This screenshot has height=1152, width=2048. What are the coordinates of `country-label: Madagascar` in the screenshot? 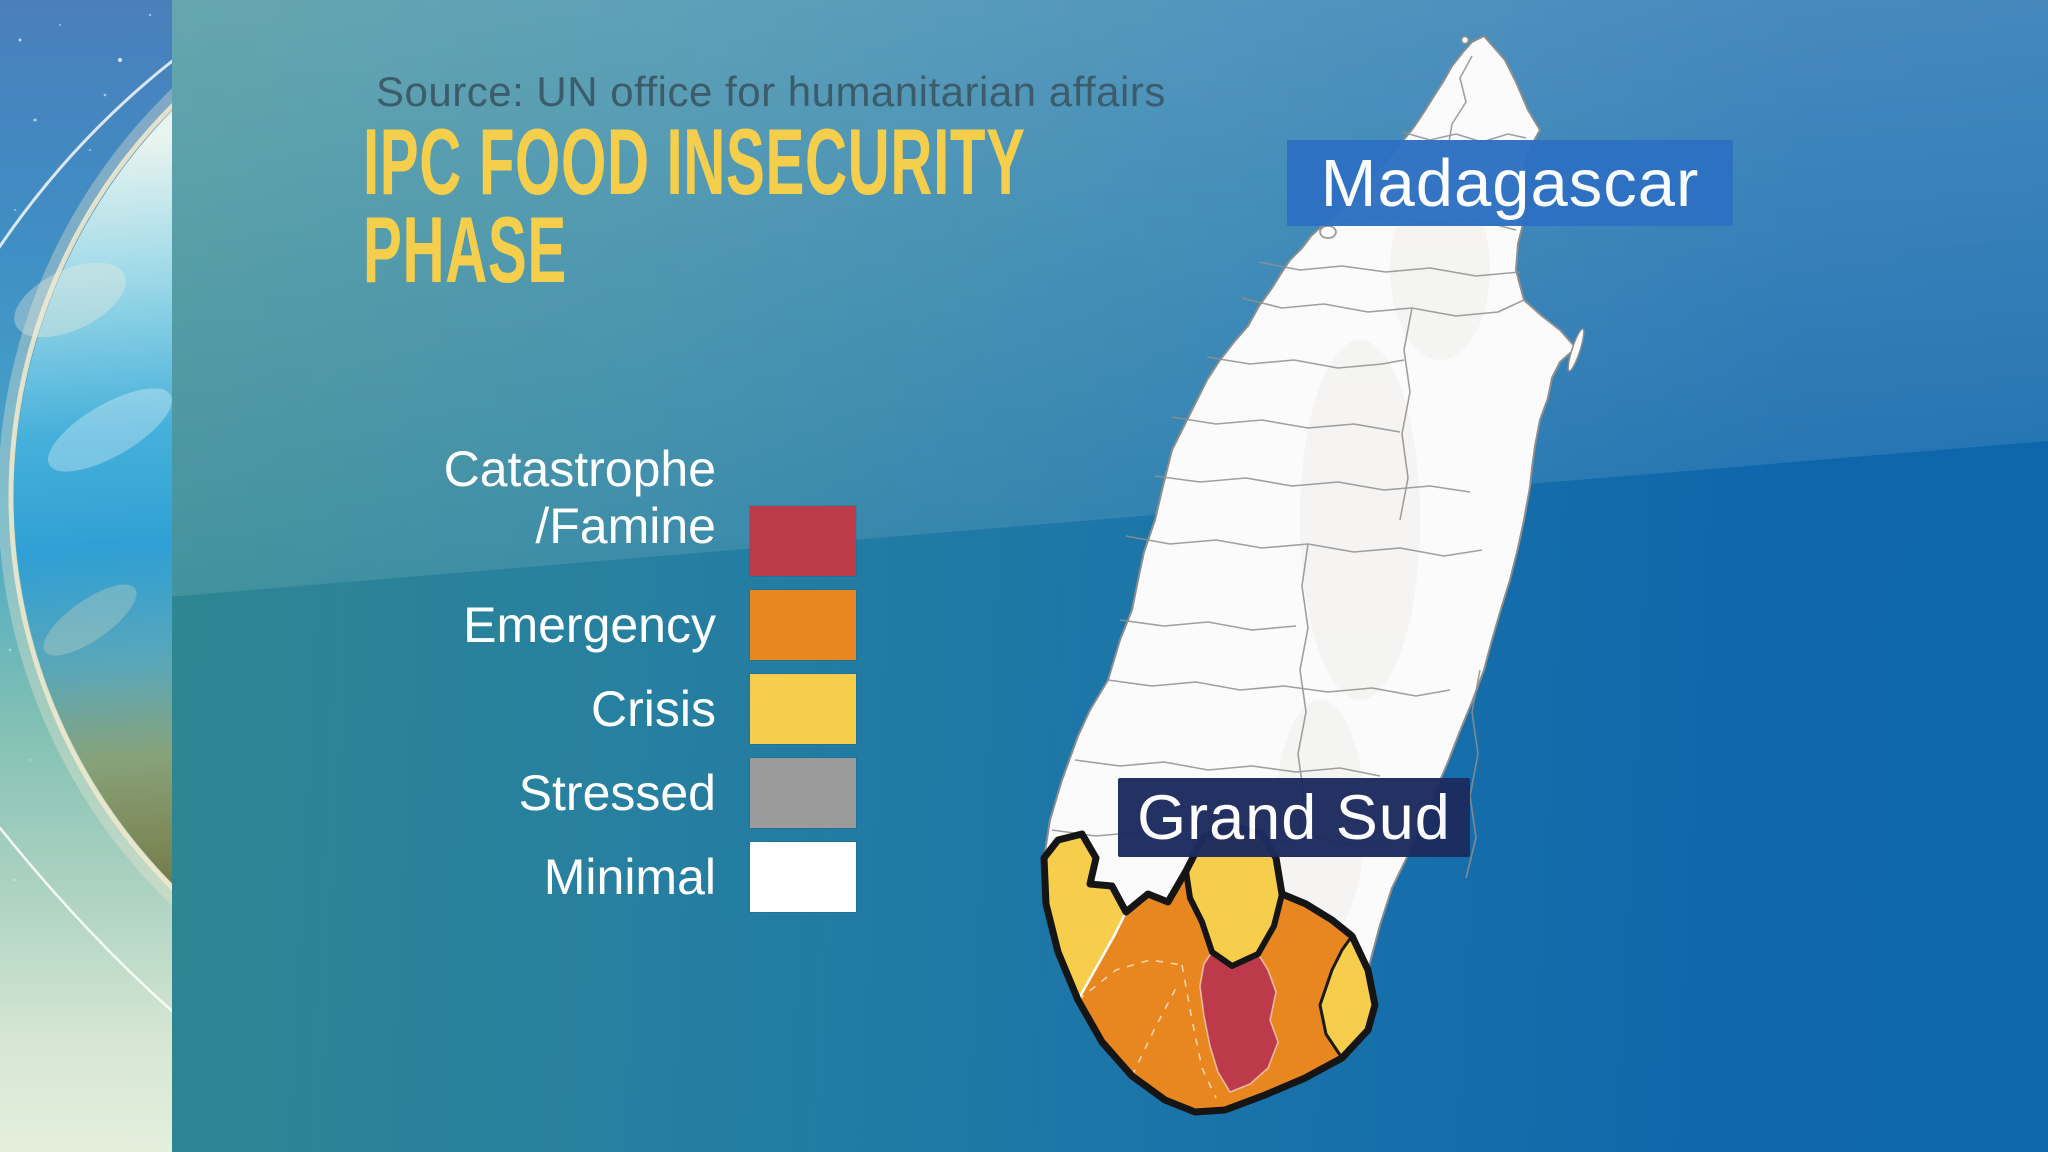 It's located at (1510, 183).